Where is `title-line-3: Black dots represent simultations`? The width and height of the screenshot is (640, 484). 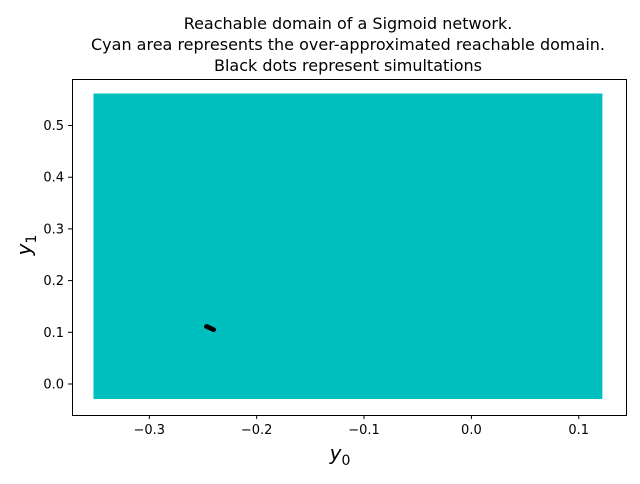
title-line-3: Black dots represent simultations is located at coordinates (348, 65).